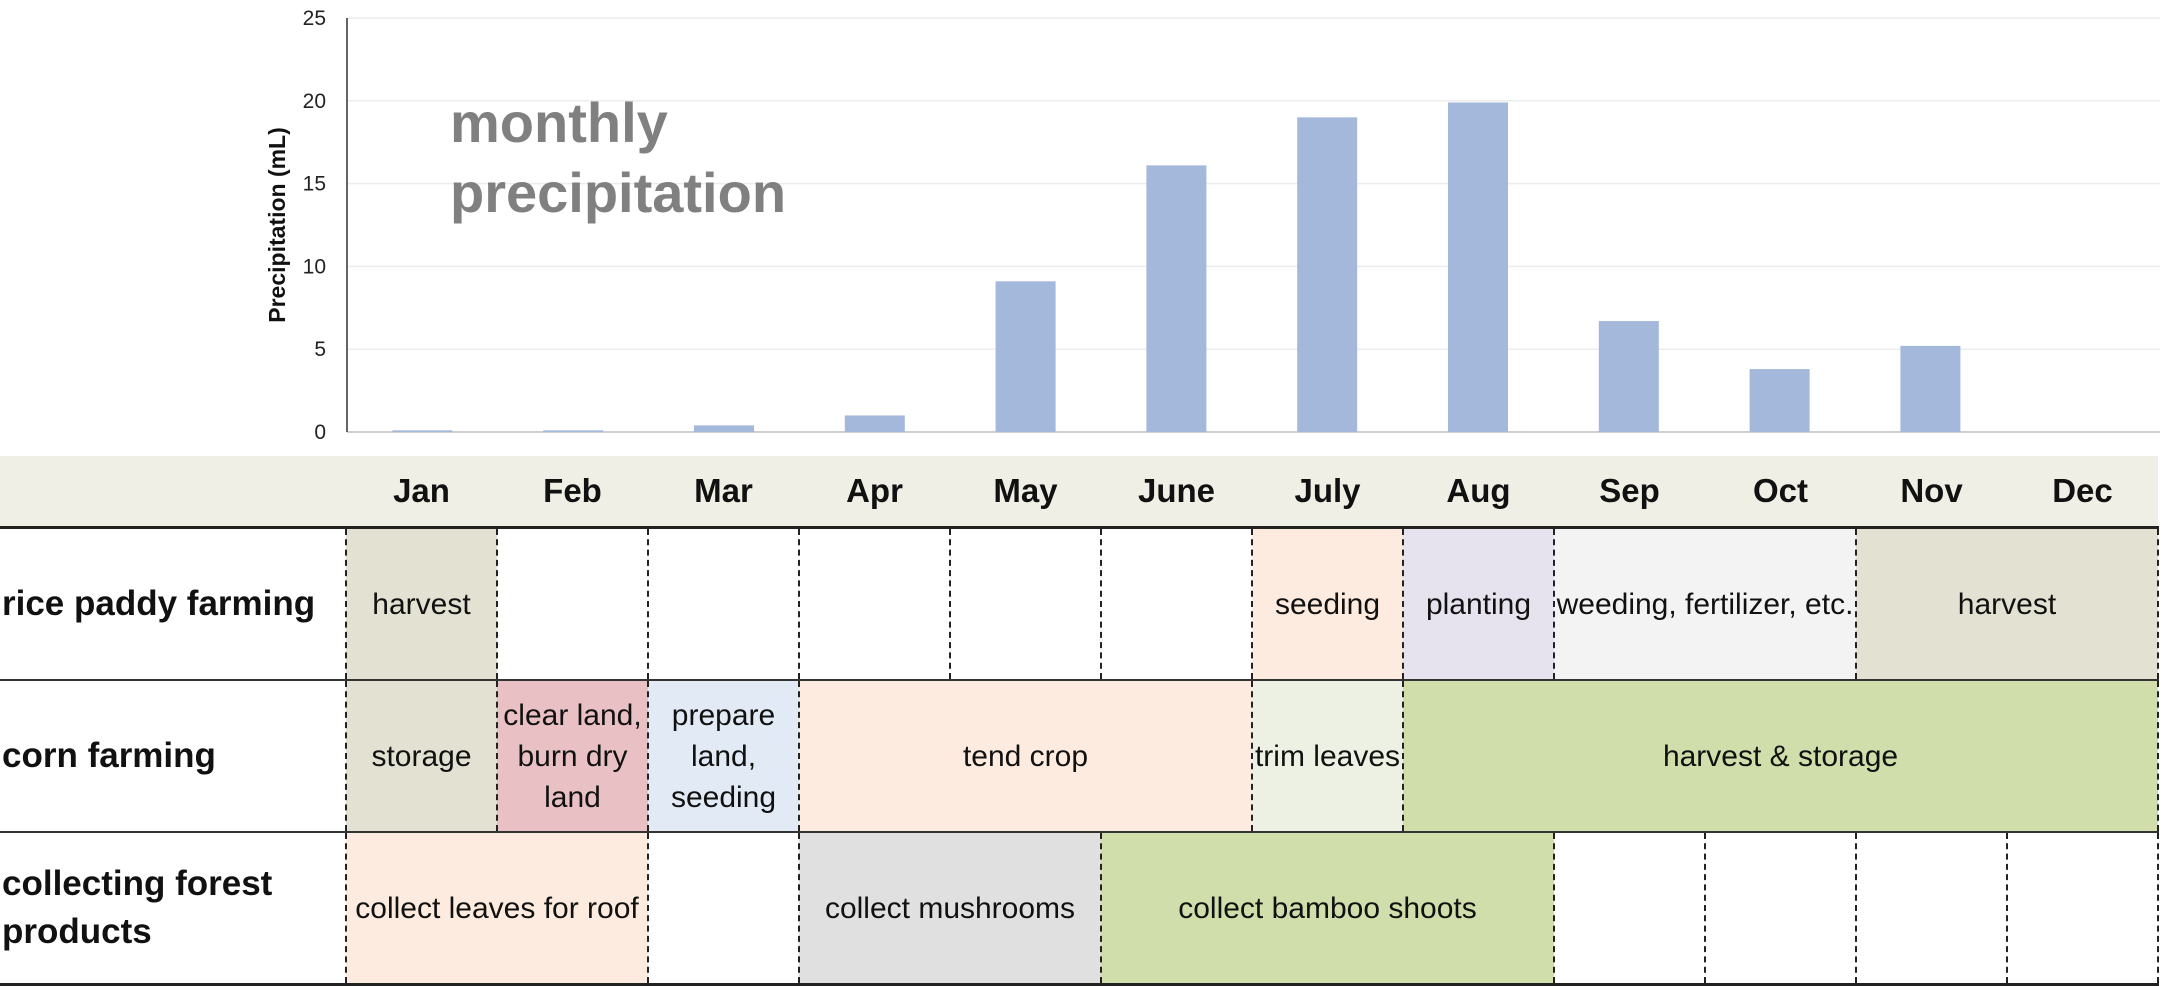  What do you see at coordinates (874, 423) in the screenshot?
I see `bar-apr` at bounding box center [874, 423].